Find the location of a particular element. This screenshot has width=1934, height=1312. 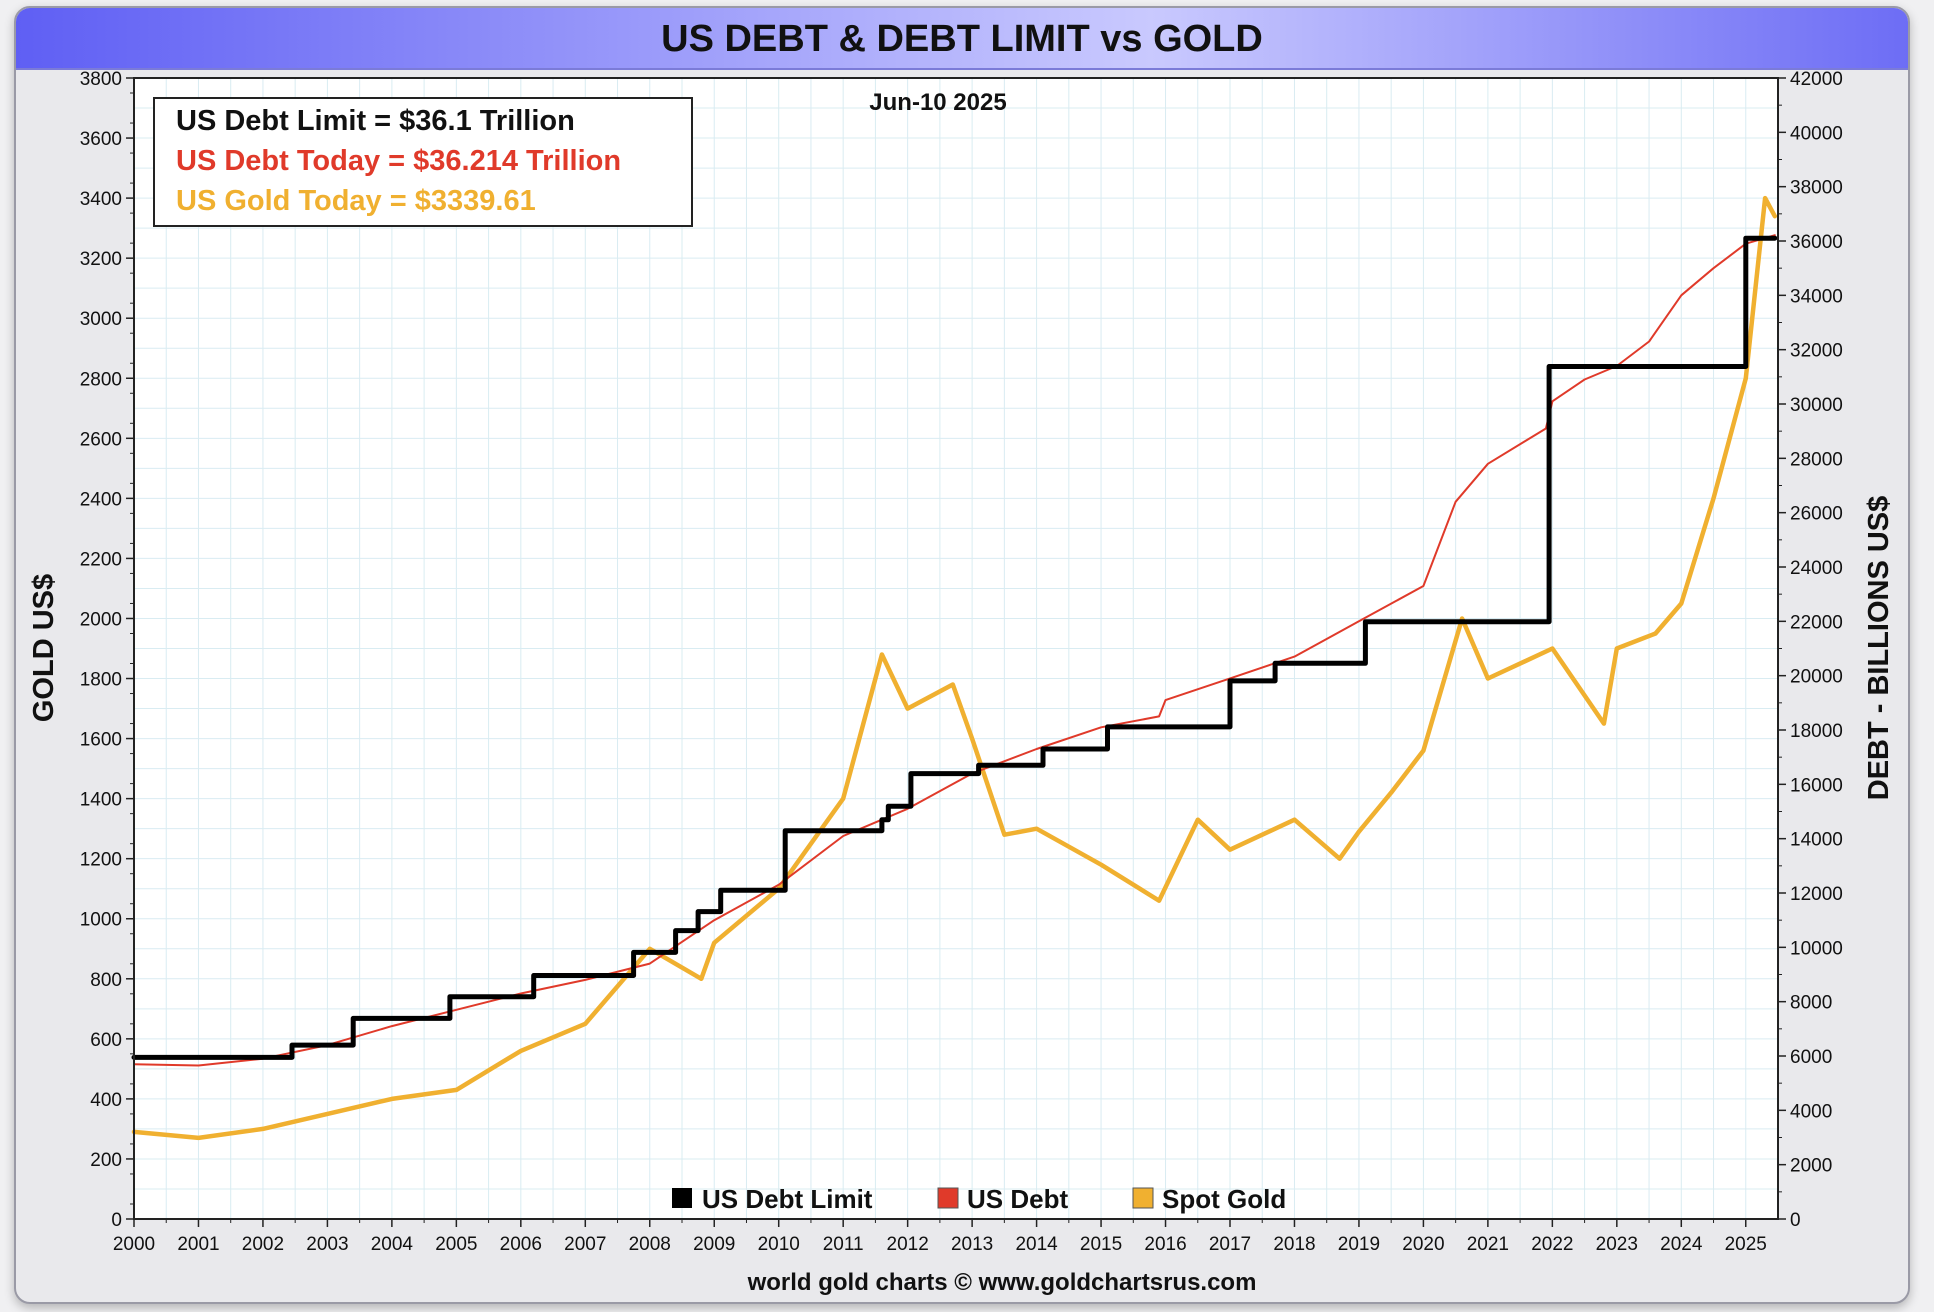

chart-title: US DEBT & DEBT LIMIT vs GOLD is located at coordinates (962, 39).